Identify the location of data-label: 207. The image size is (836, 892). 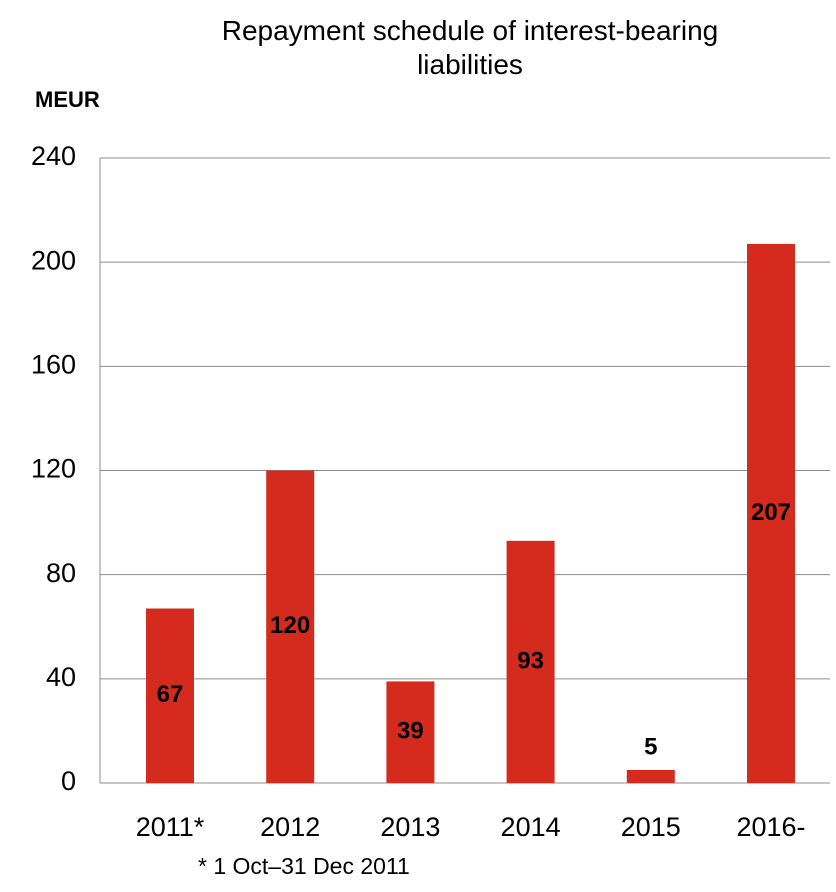
(771, 512).